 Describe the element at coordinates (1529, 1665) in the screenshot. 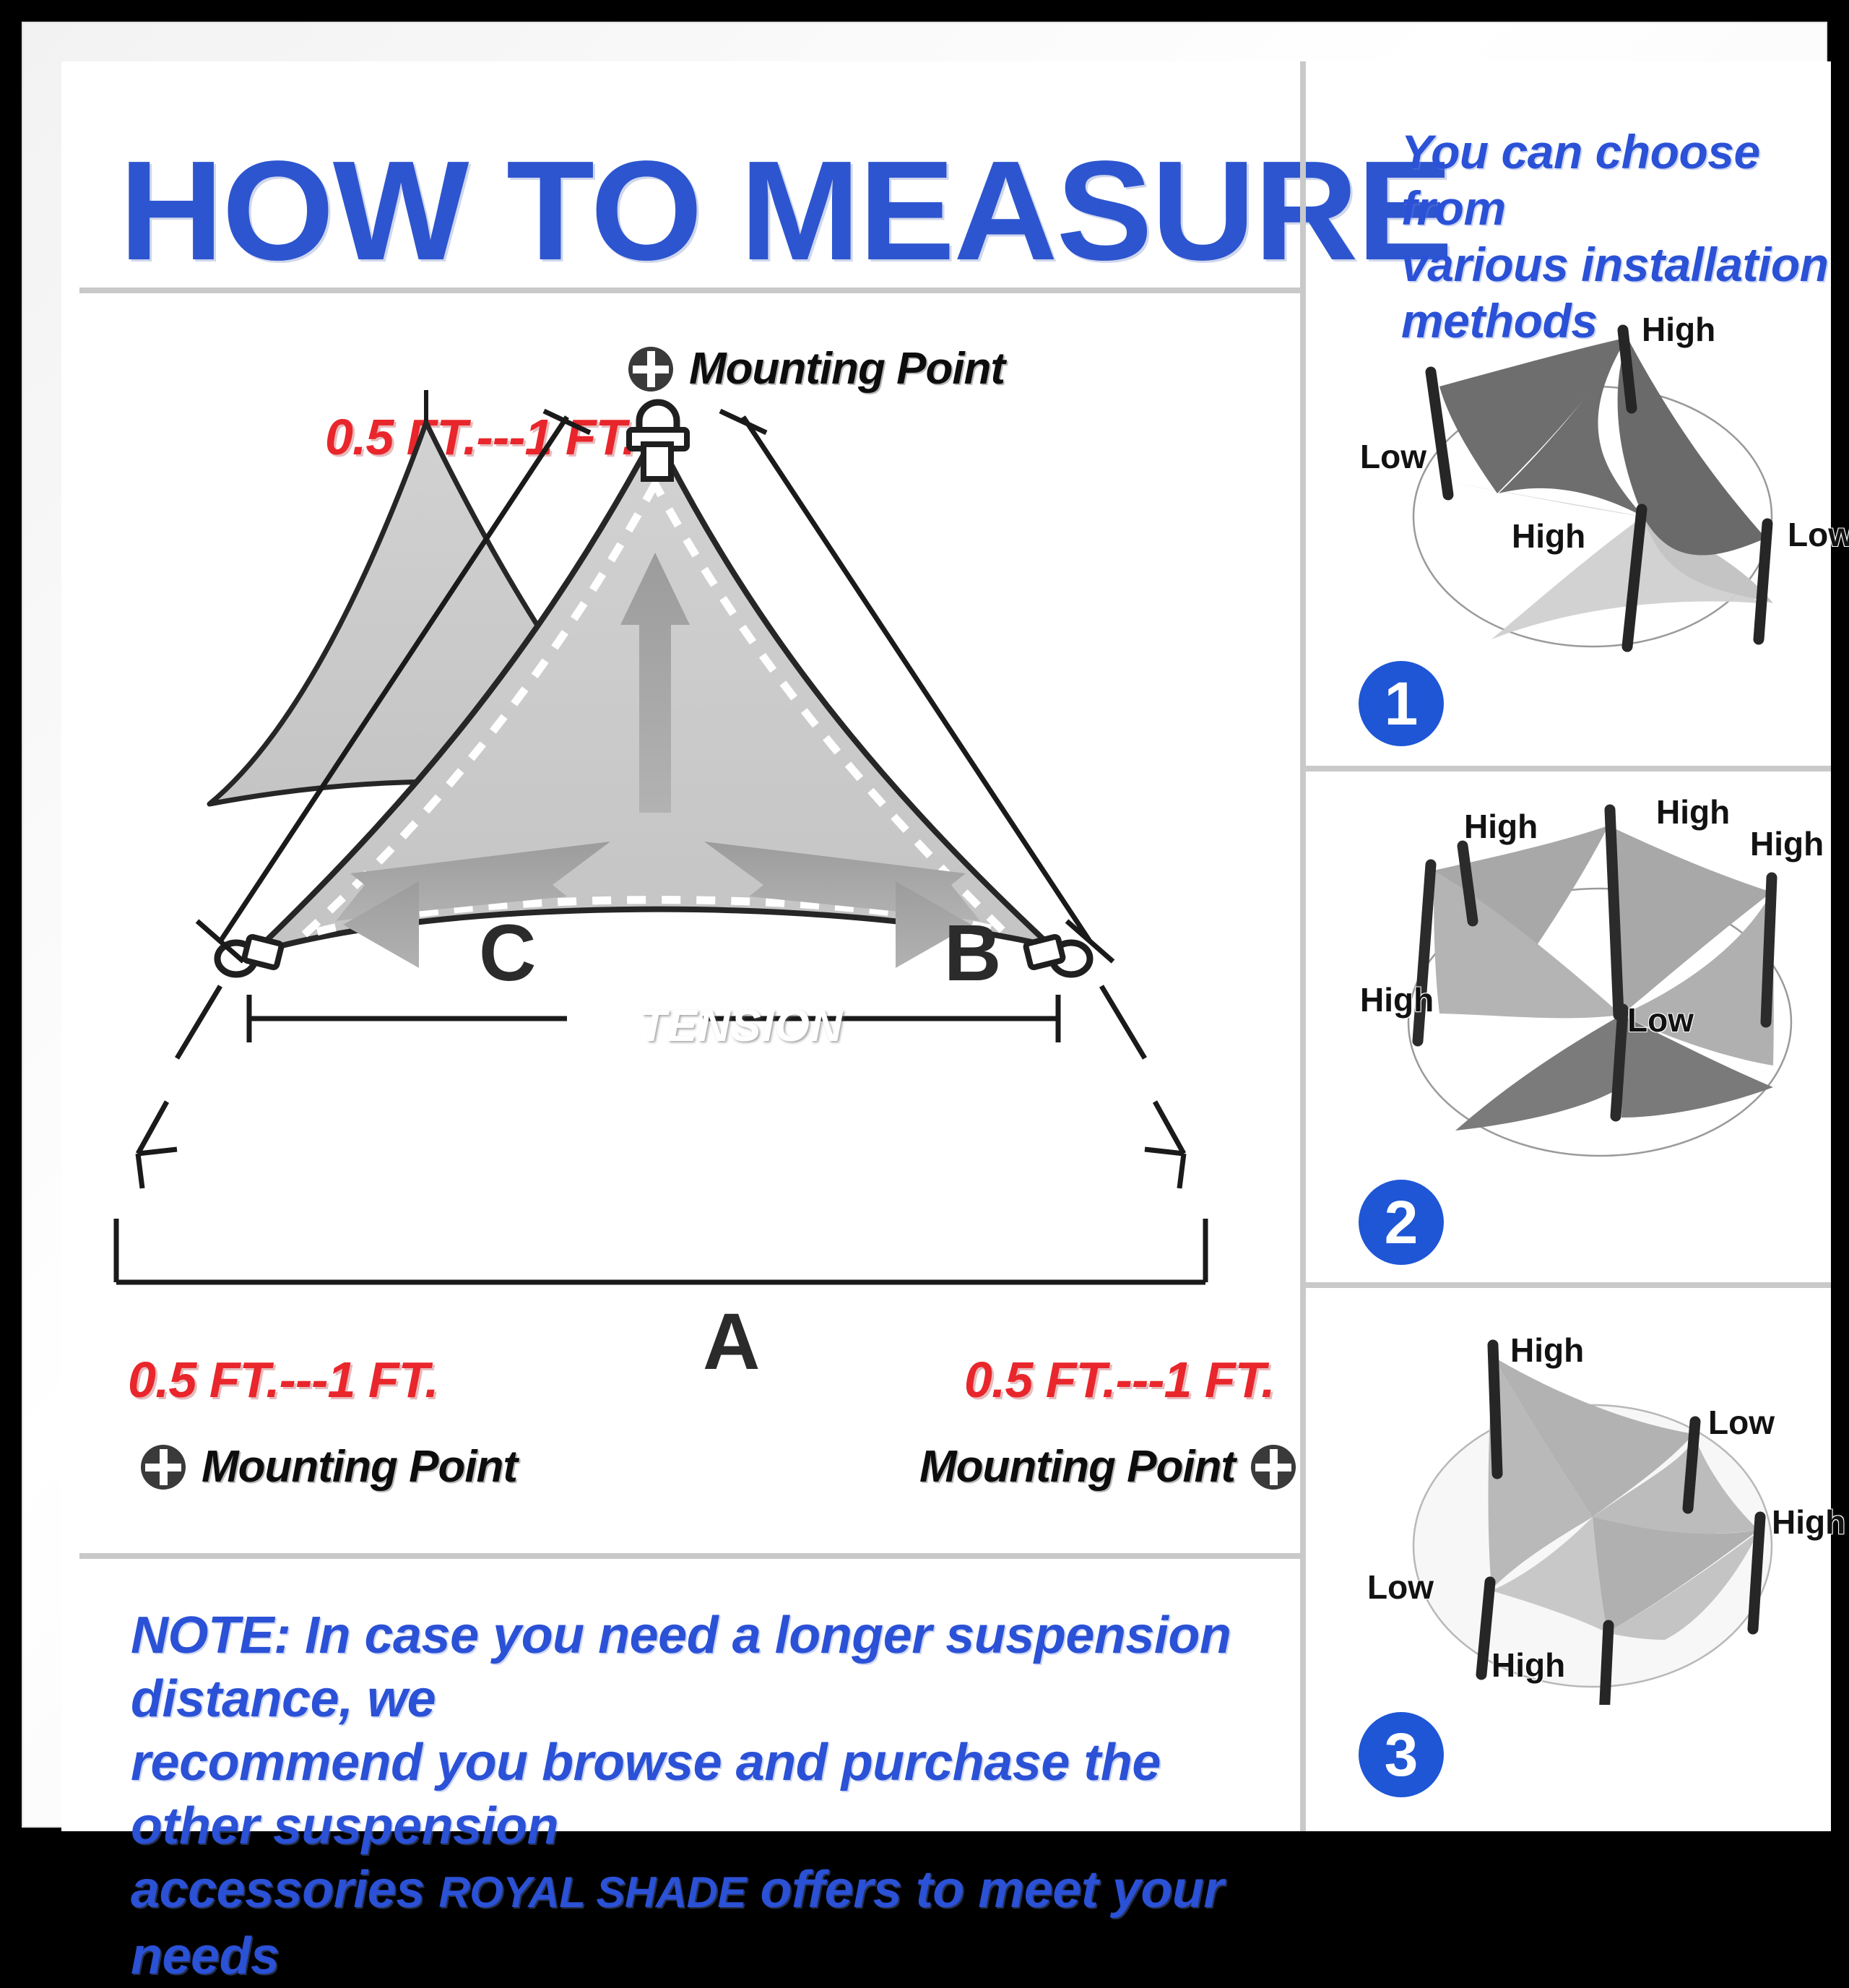

I see `post-label-3-5: High` at that location.